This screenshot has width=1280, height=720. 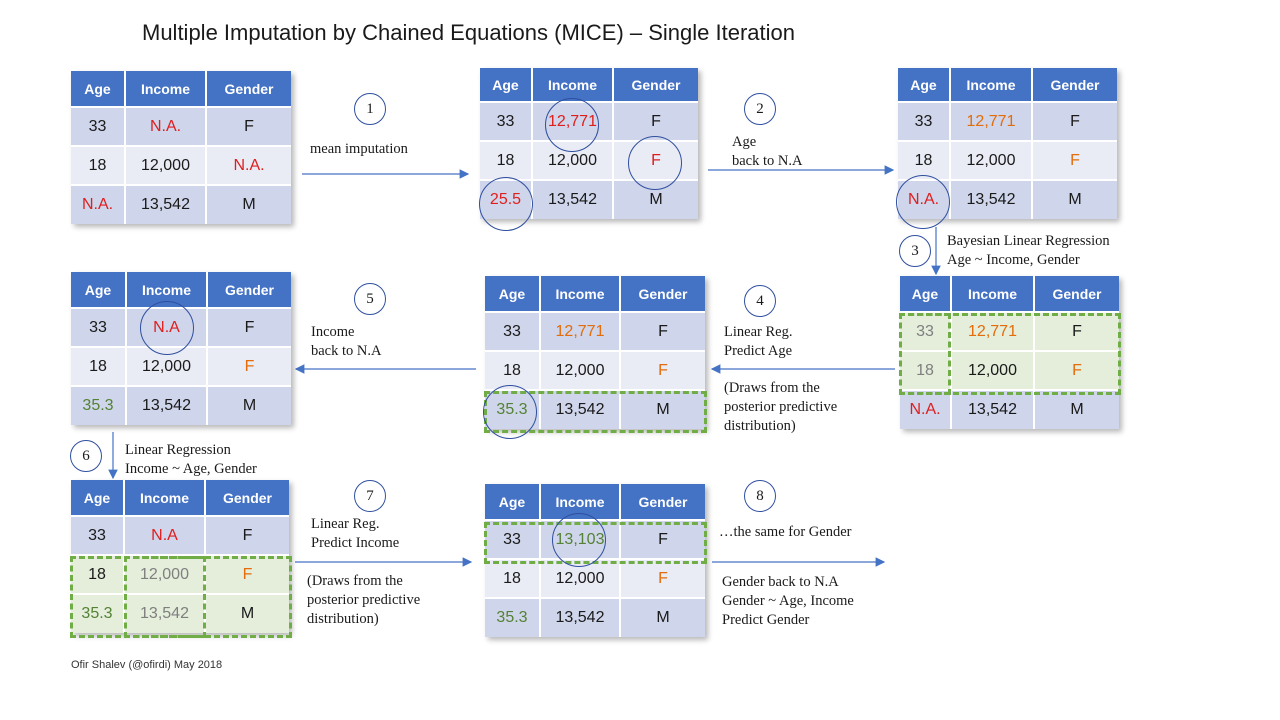 I want to click on cell-training: 18, so click(x=926, y=370).